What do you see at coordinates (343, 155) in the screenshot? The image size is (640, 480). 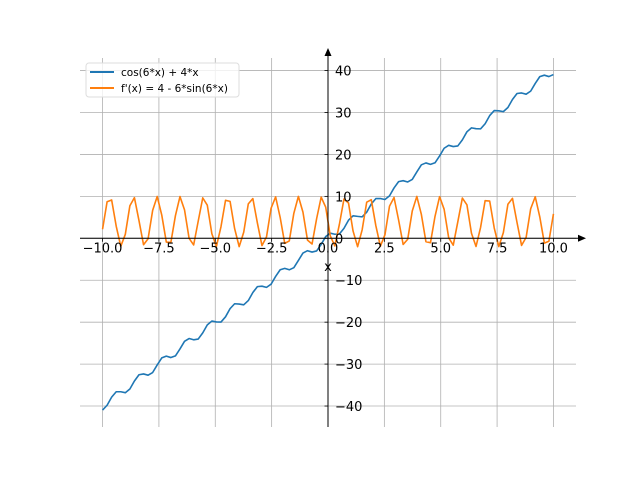 I see `y-tick-label: 20` at bounding box center [343, 155].